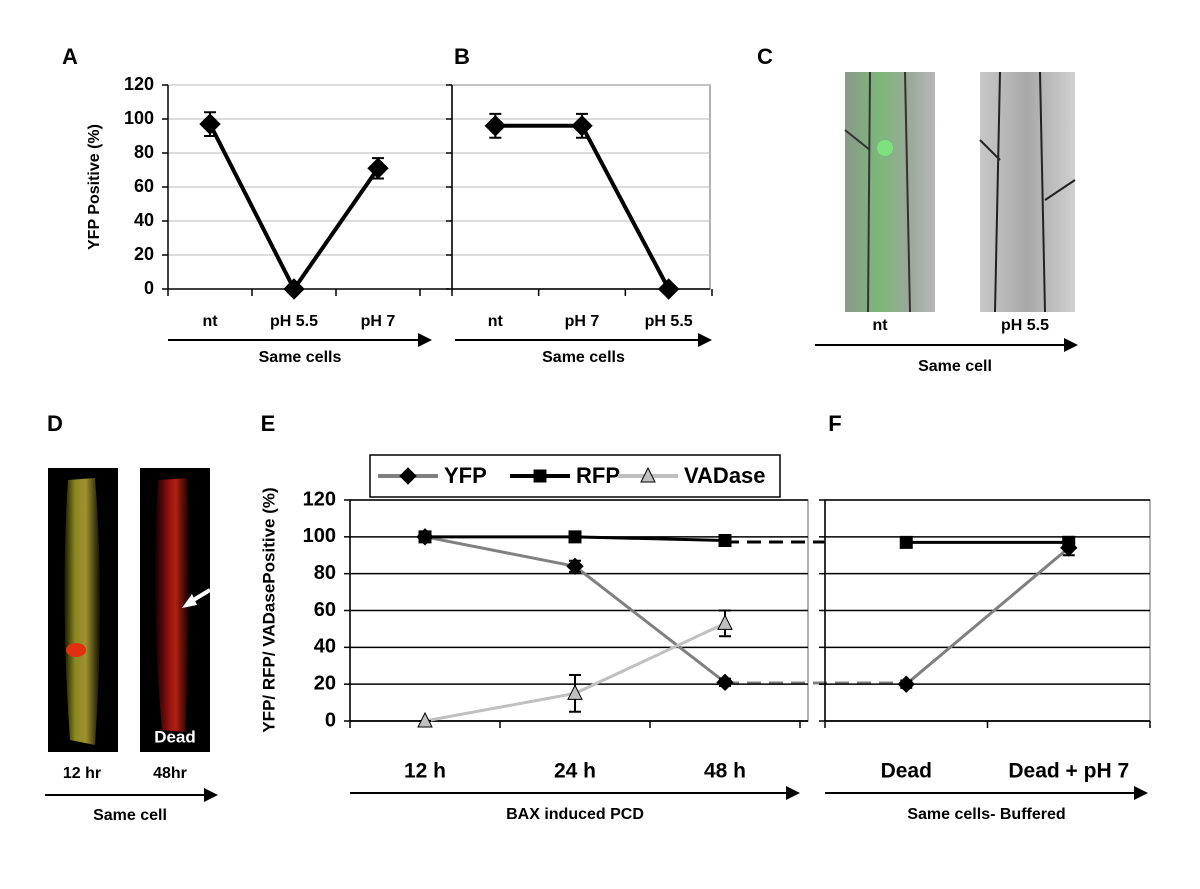 The image size is (1200, 889). What do you see at coordinates (1068, 771) in the screenshot?
I see `x-tick-label: Dead + pH 7` at bounding box center [1068, 771].